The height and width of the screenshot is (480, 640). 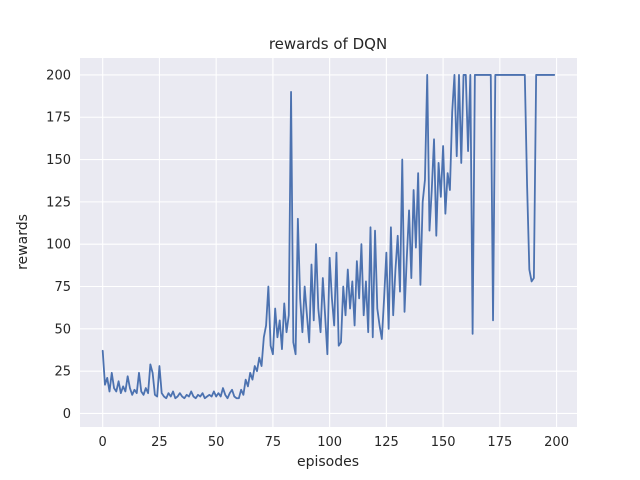 What do you see at coordinates (58, 118) in the screenshot?
I see `y-tick-label: 175` at bounding box center [58, 118].